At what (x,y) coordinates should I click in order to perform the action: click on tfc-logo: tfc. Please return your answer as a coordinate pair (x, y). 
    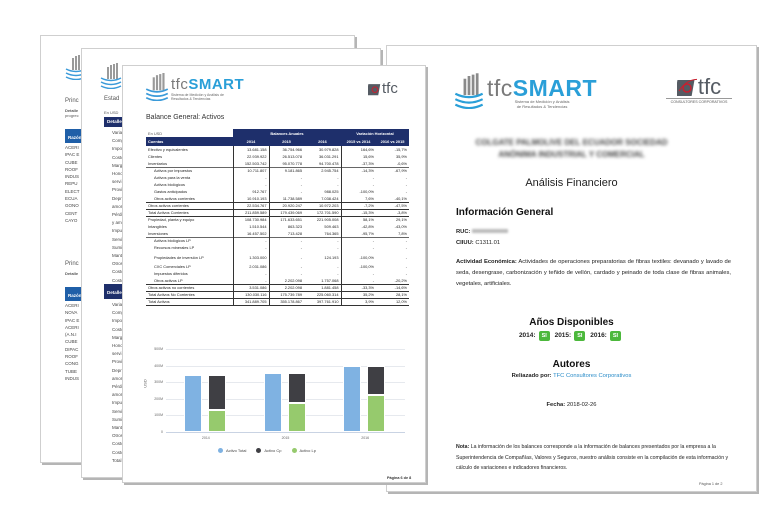
    Looking at the image, I should click on (383, 88).